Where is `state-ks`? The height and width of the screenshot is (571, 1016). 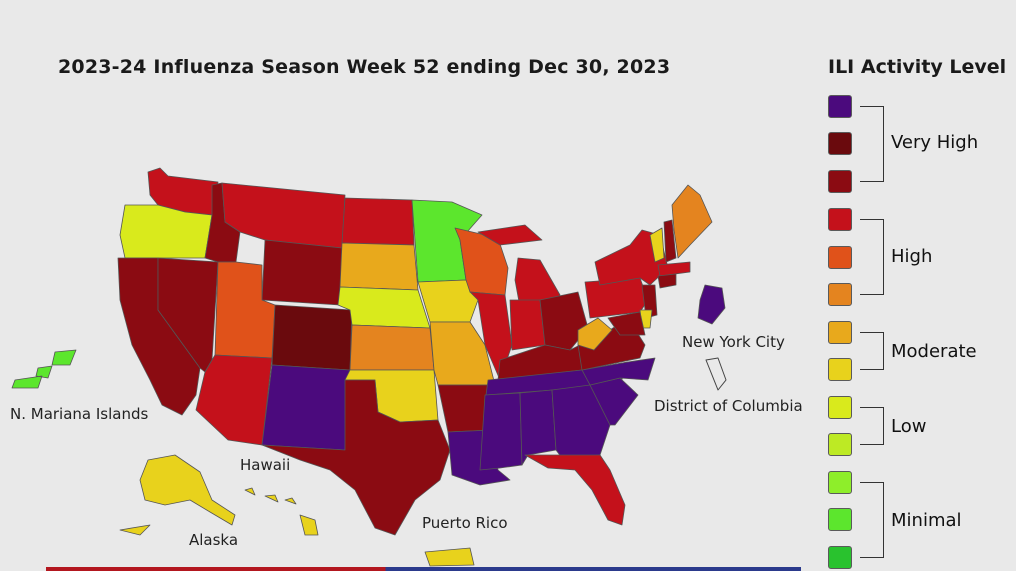
state-ks is located at coordinates (392, 347).